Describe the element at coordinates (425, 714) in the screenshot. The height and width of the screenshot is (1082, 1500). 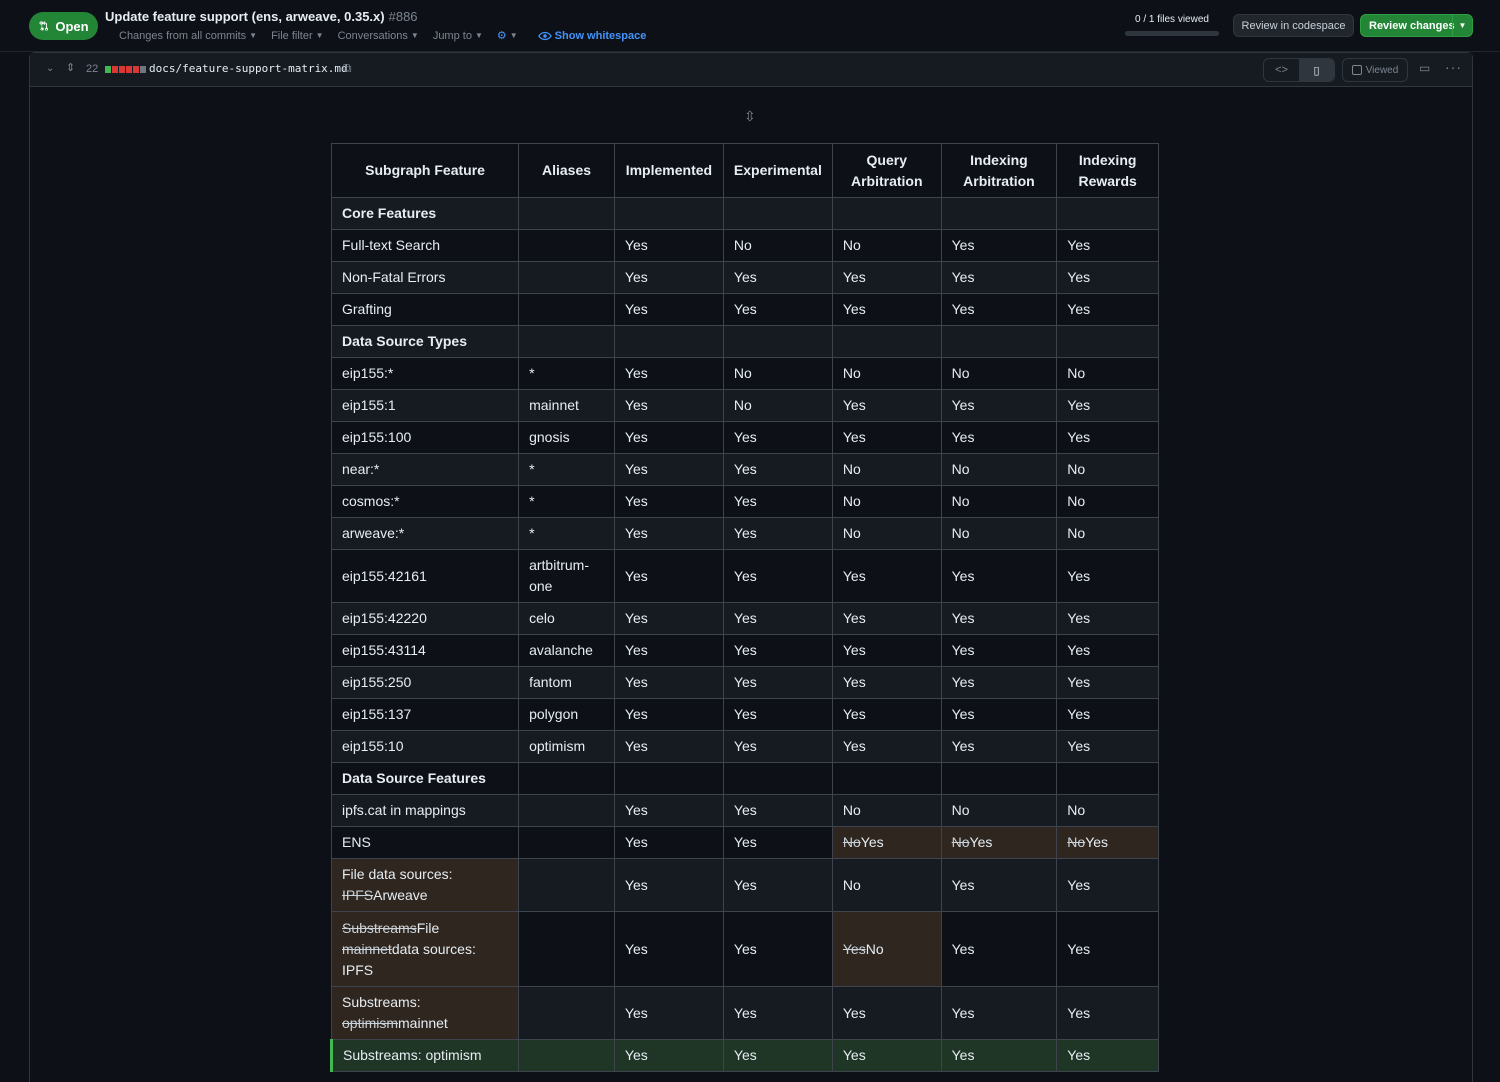
I see `table-cell: eip155:137` at that location.